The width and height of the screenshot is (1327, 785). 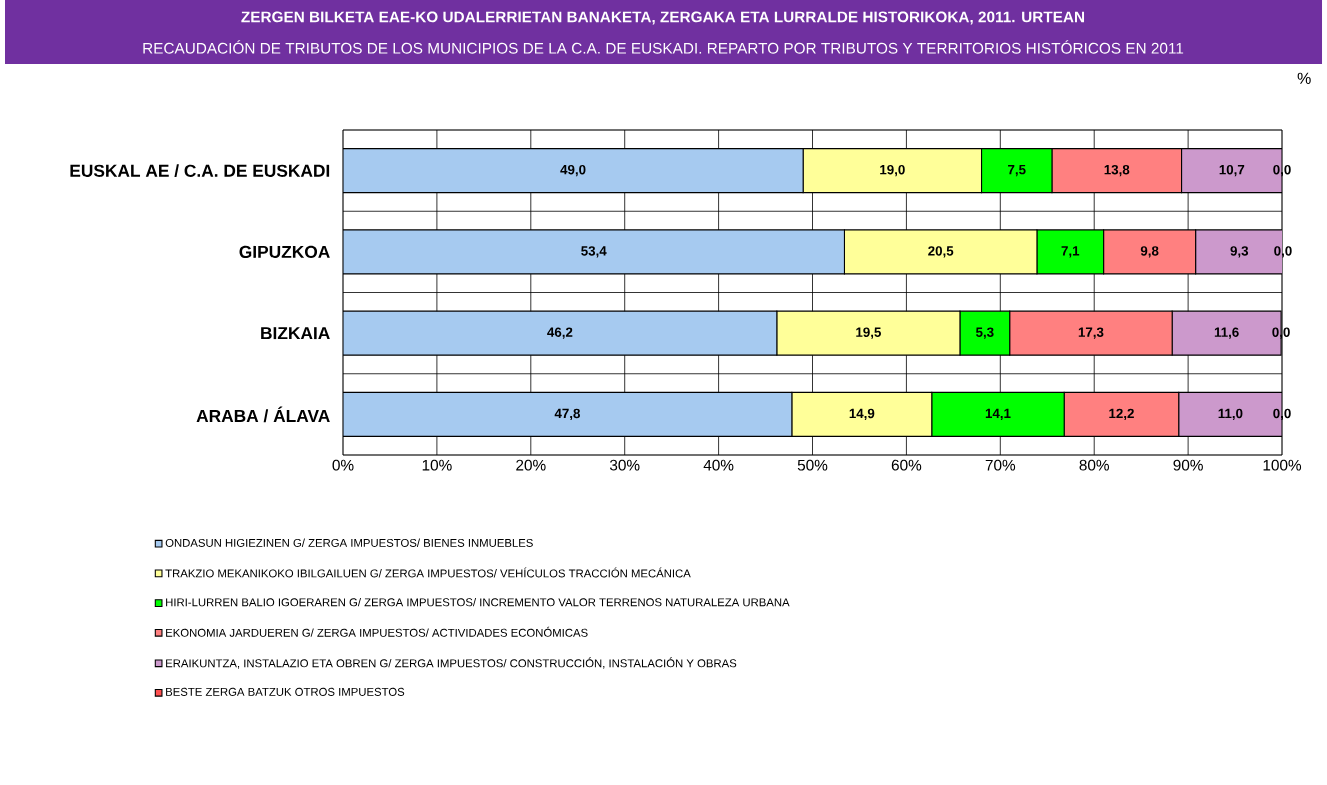 I want to click on x-tick-label: 30%, so click(x=624, y=465).